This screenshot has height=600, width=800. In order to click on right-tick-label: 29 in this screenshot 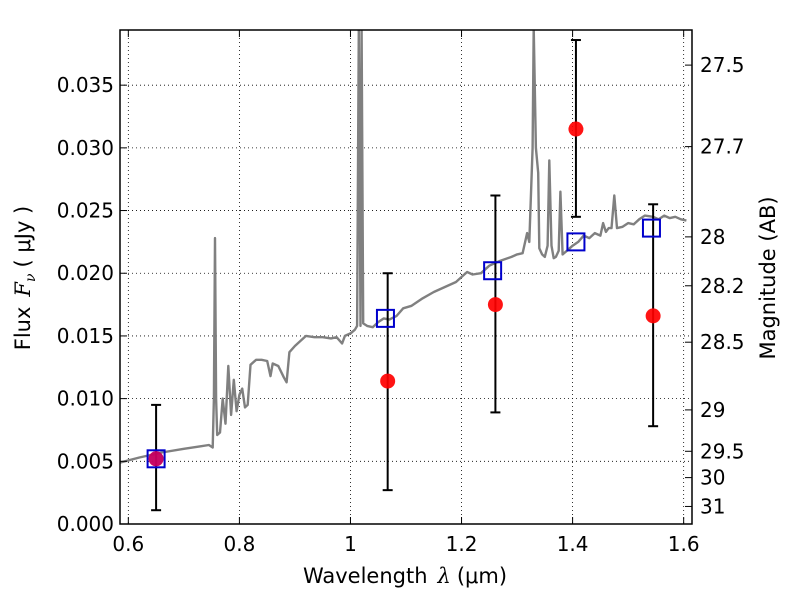, I will do `click(712, 410)`.